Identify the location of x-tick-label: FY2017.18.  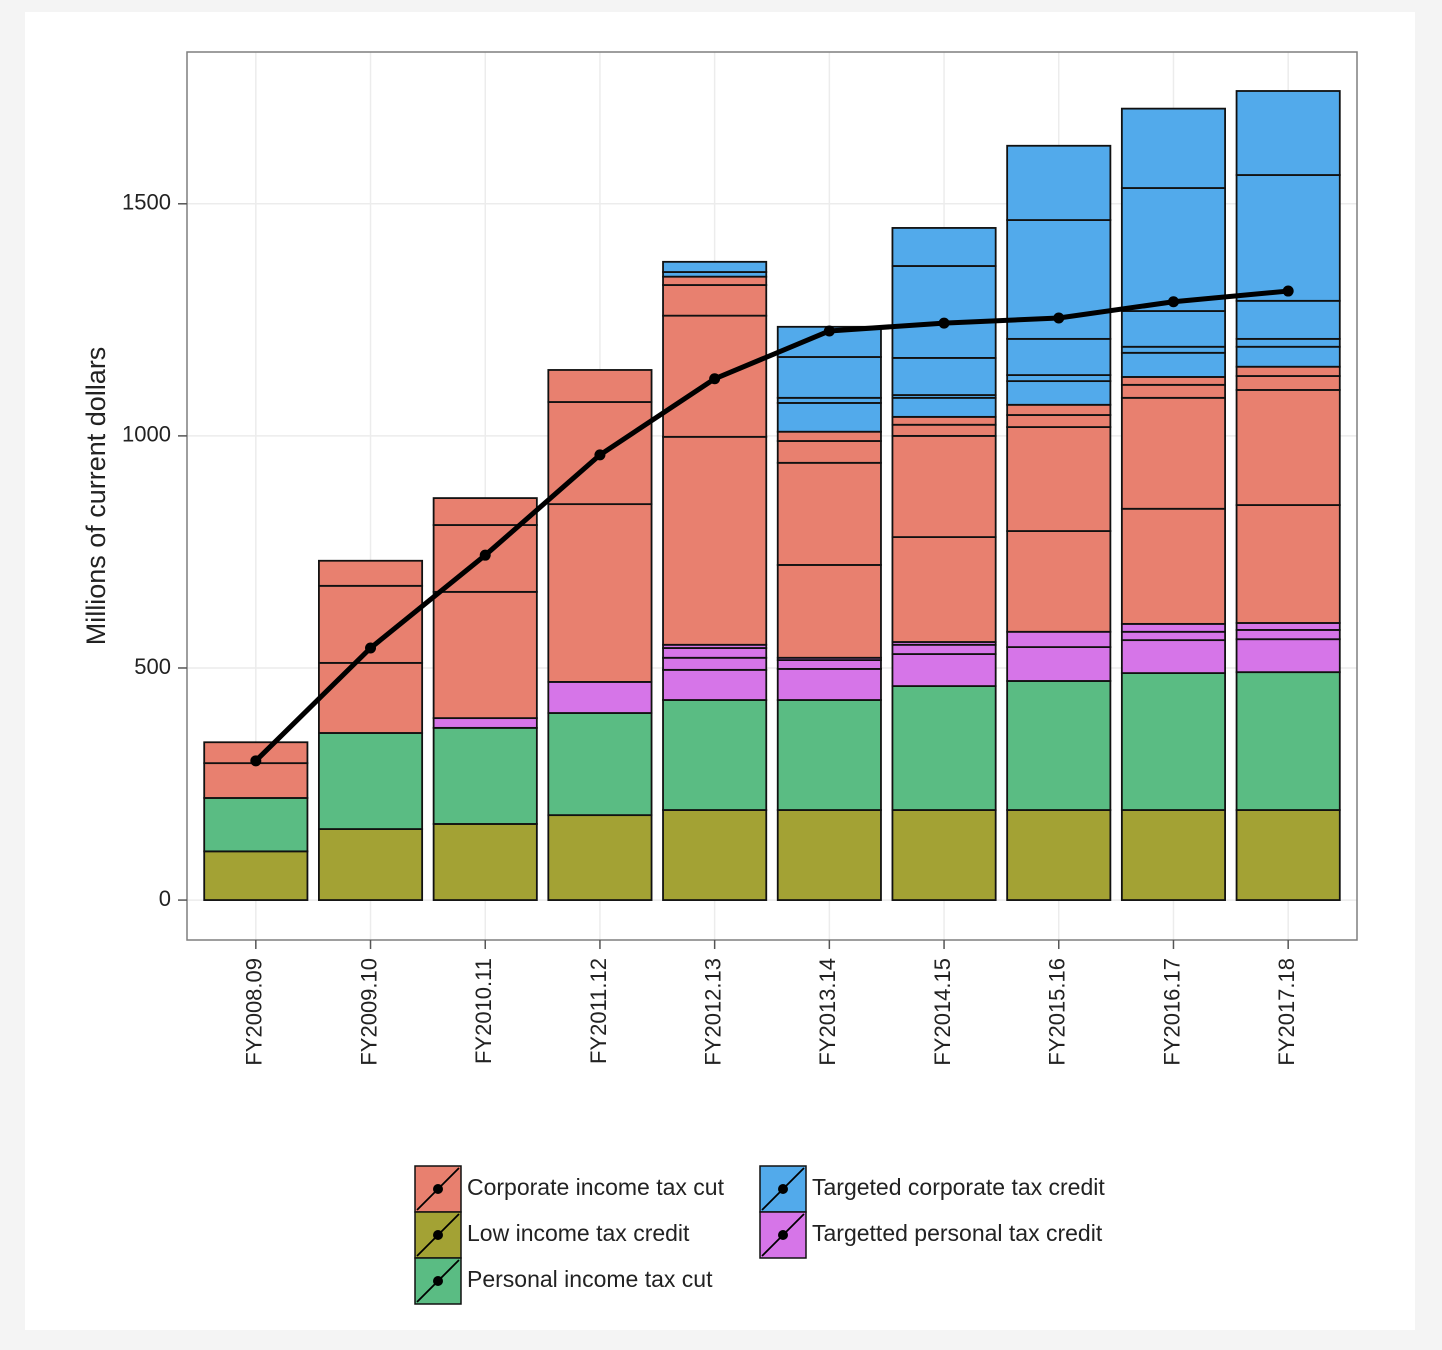
(1286, 1012).